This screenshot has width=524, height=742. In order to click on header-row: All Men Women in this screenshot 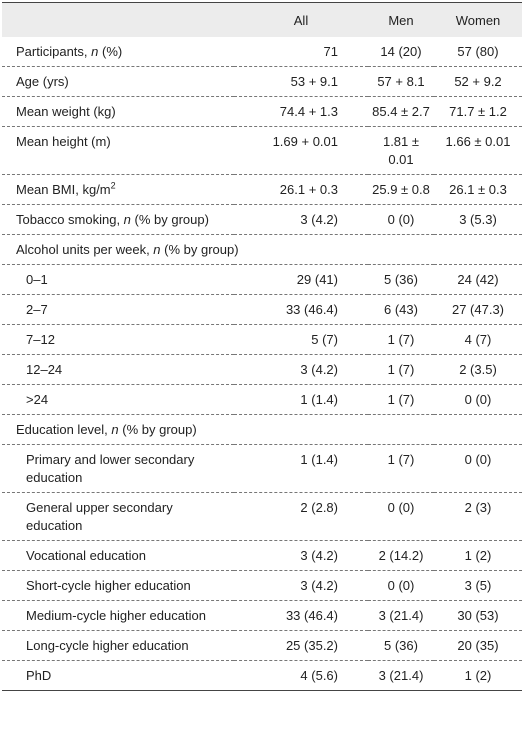, I will do `click(262, 19)`.